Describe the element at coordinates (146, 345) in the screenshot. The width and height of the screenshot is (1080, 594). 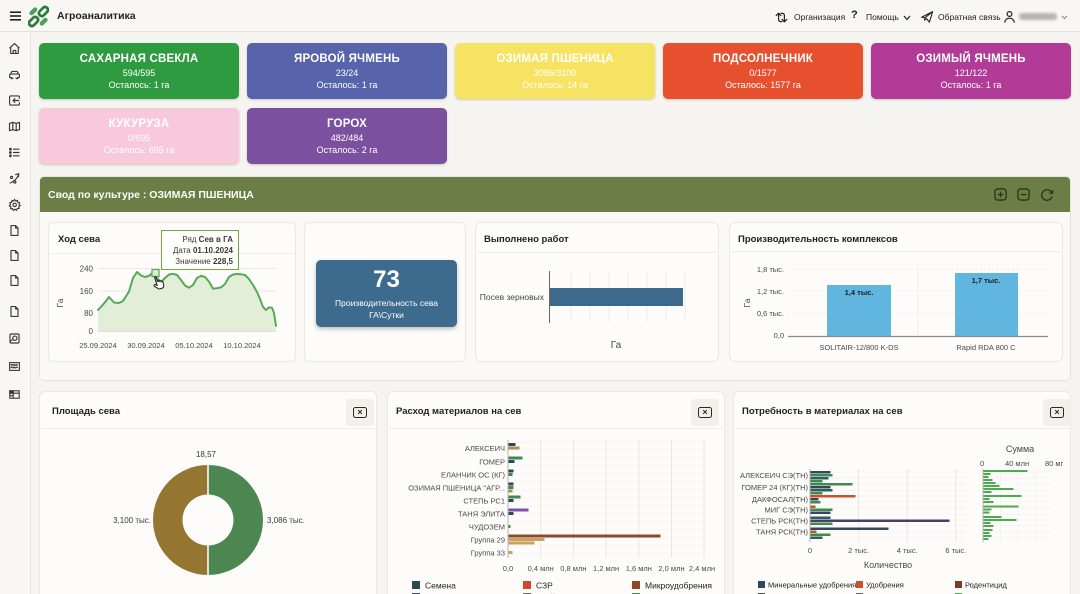
I see `svg-text: 30.09.2024` at that location.